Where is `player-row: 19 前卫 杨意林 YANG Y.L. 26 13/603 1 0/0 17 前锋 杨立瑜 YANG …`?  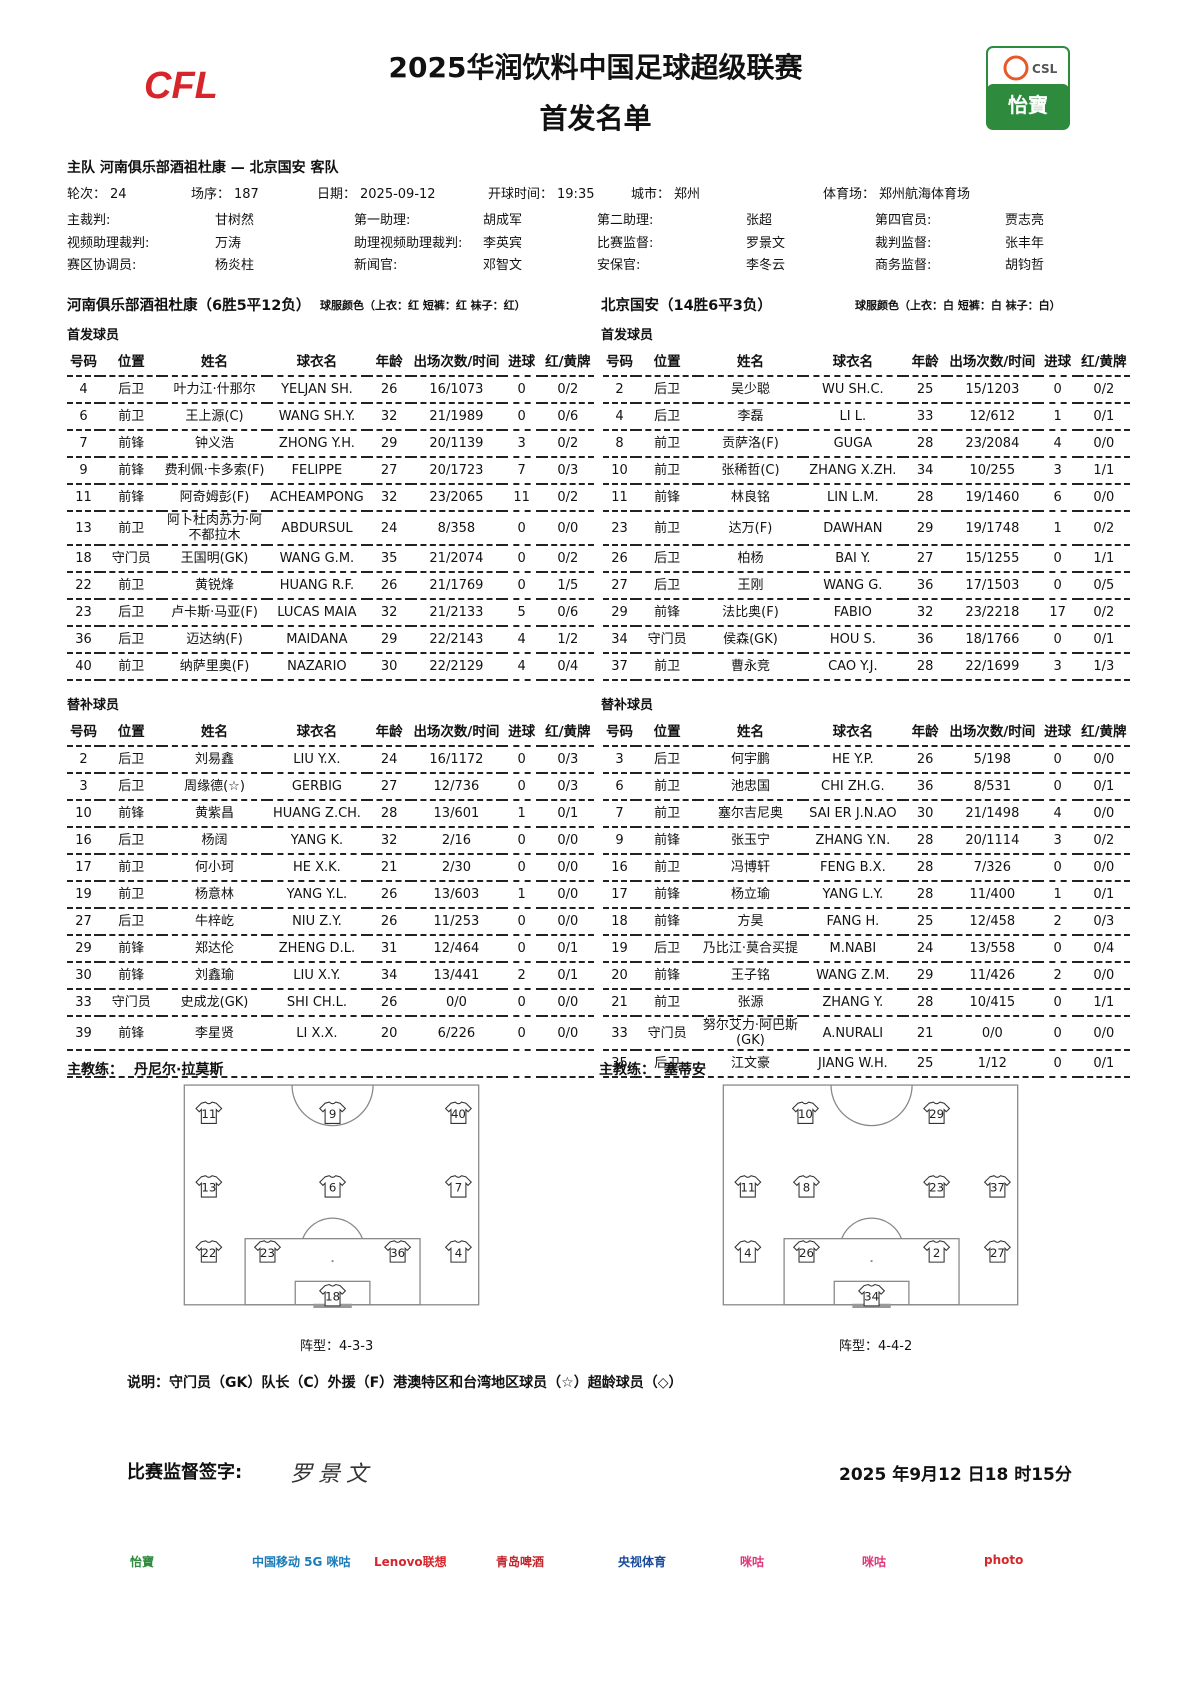 player-row: 19 前卫 杨意林 YANG Y.L. 26 13/603 1 0/0 17 前锋 杨立瑜 YANG … is located at coordinates (598, 895).